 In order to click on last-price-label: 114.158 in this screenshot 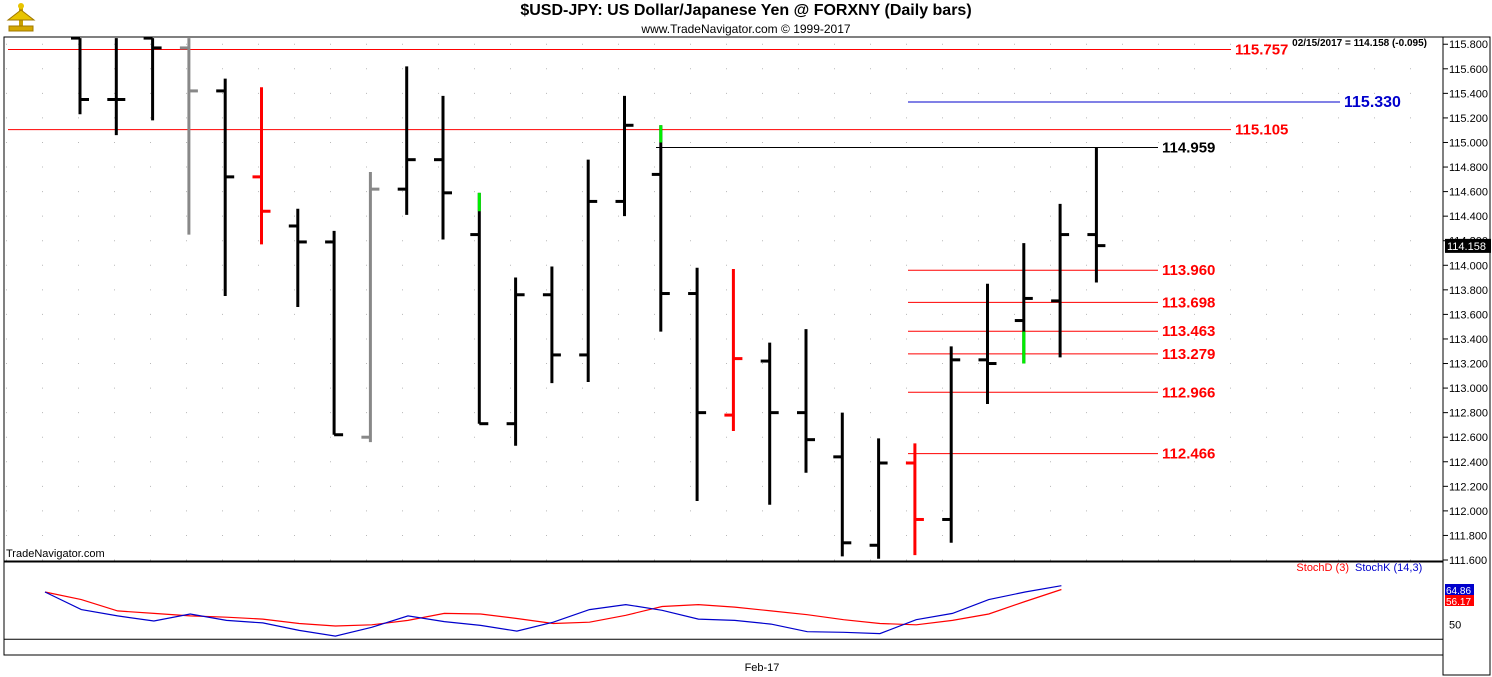, I will do `click(1466, 247)`.